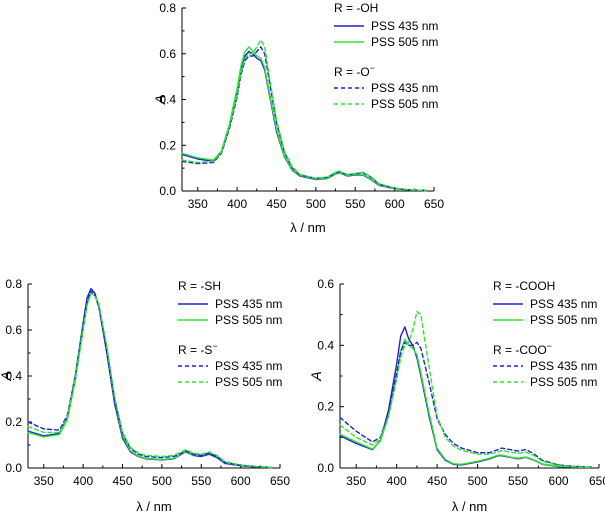  What do you see at coordinates (354, 71) in the screenshot?
I see `legend-group-title: R = -O−` at bounding box center [354, 71].